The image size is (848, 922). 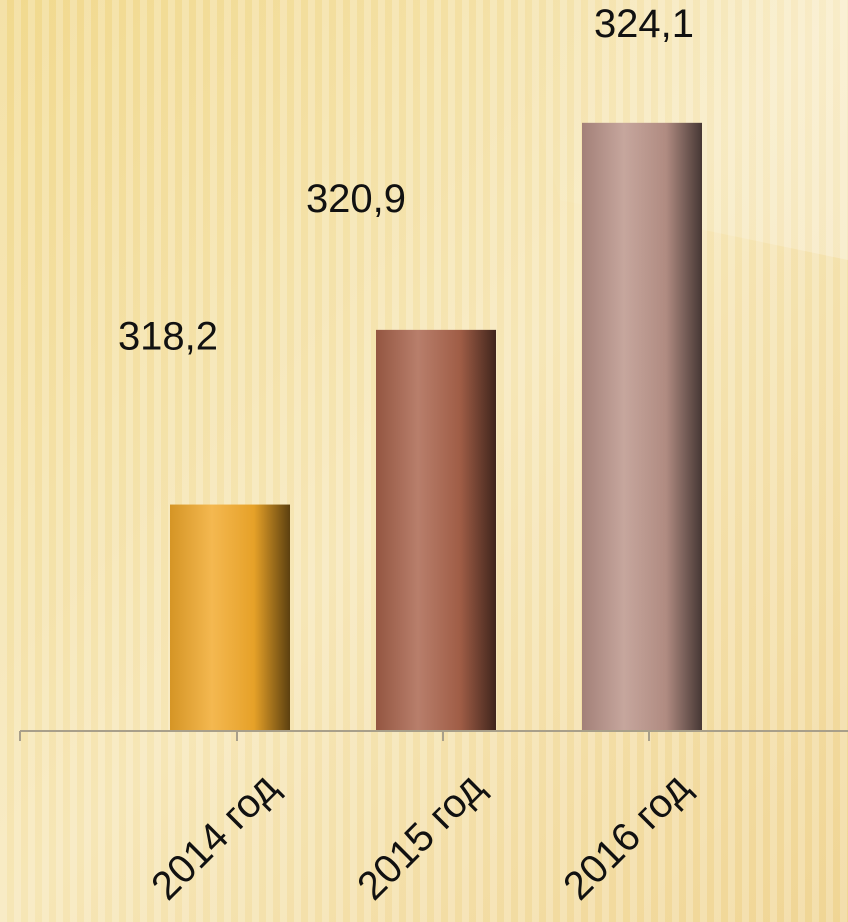 I want to click on data-label-2: 324,1, so click(x=644, y=24).